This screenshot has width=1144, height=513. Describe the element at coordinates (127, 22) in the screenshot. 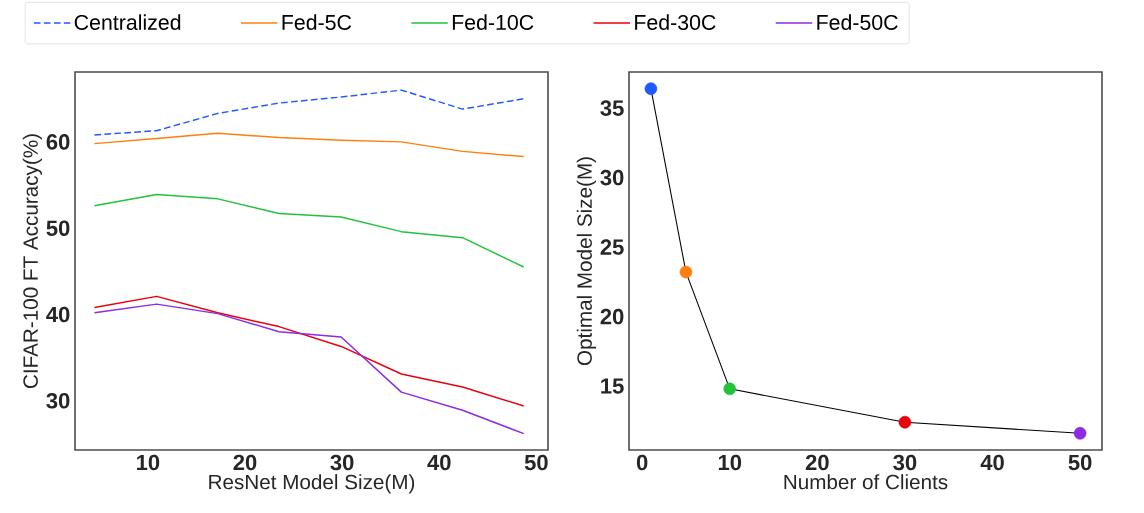

I see `legend-label: Centralized` at that location.